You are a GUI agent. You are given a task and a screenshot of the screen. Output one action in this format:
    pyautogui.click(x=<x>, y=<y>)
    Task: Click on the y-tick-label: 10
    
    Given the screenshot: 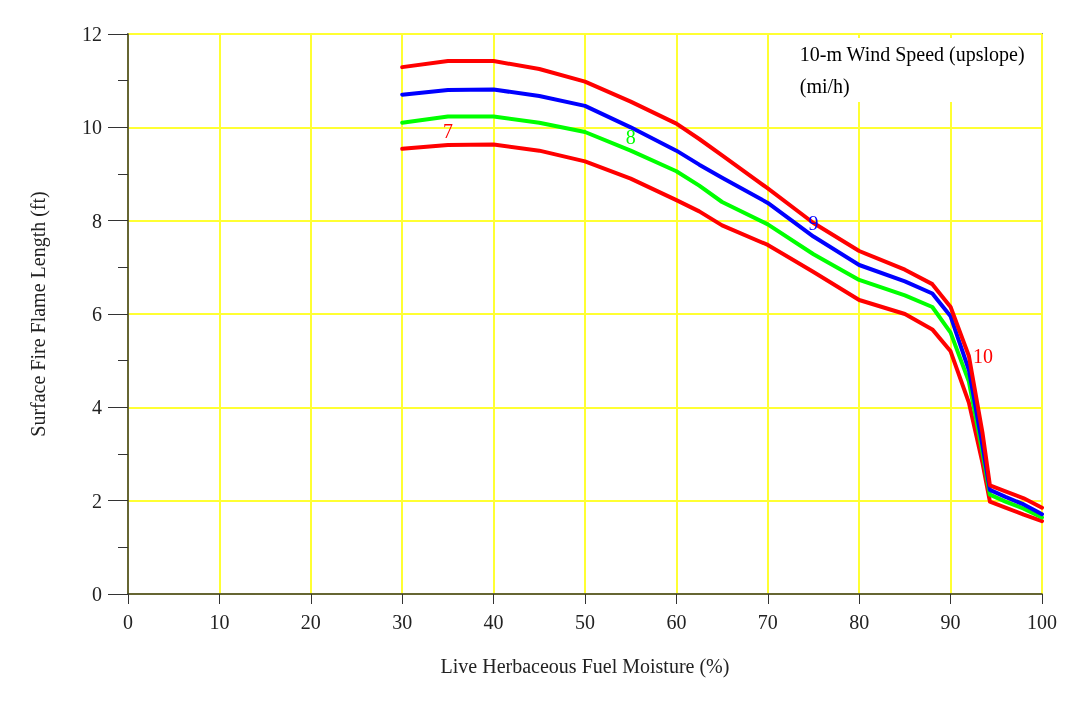 What is the action you would take?
    pyautogui.click(x=92, y=127)
    